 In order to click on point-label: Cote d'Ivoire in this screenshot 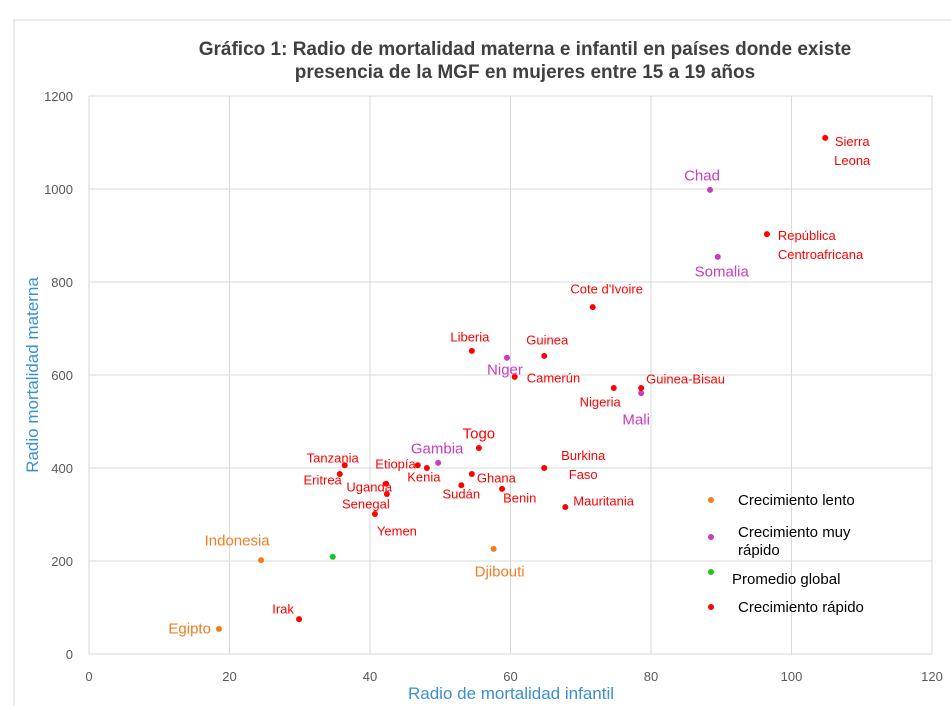, I will do `click(606, 289)`.